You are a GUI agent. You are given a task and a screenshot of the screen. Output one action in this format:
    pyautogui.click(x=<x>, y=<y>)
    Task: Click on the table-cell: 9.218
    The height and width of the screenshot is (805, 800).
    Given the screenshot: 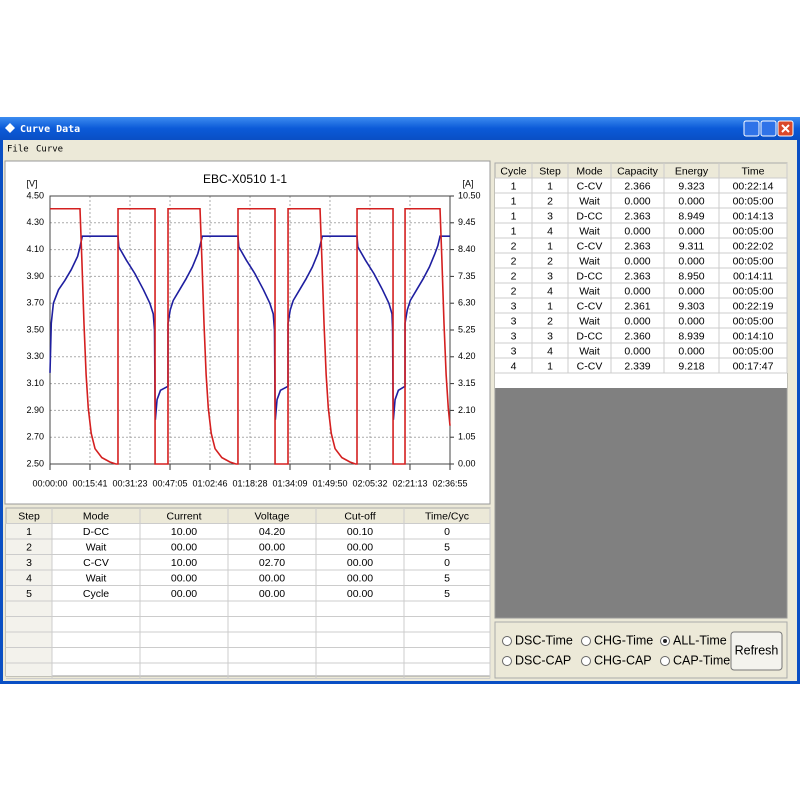 What is the action you would take?
    pyautogui.click(x=691, y=366)
    